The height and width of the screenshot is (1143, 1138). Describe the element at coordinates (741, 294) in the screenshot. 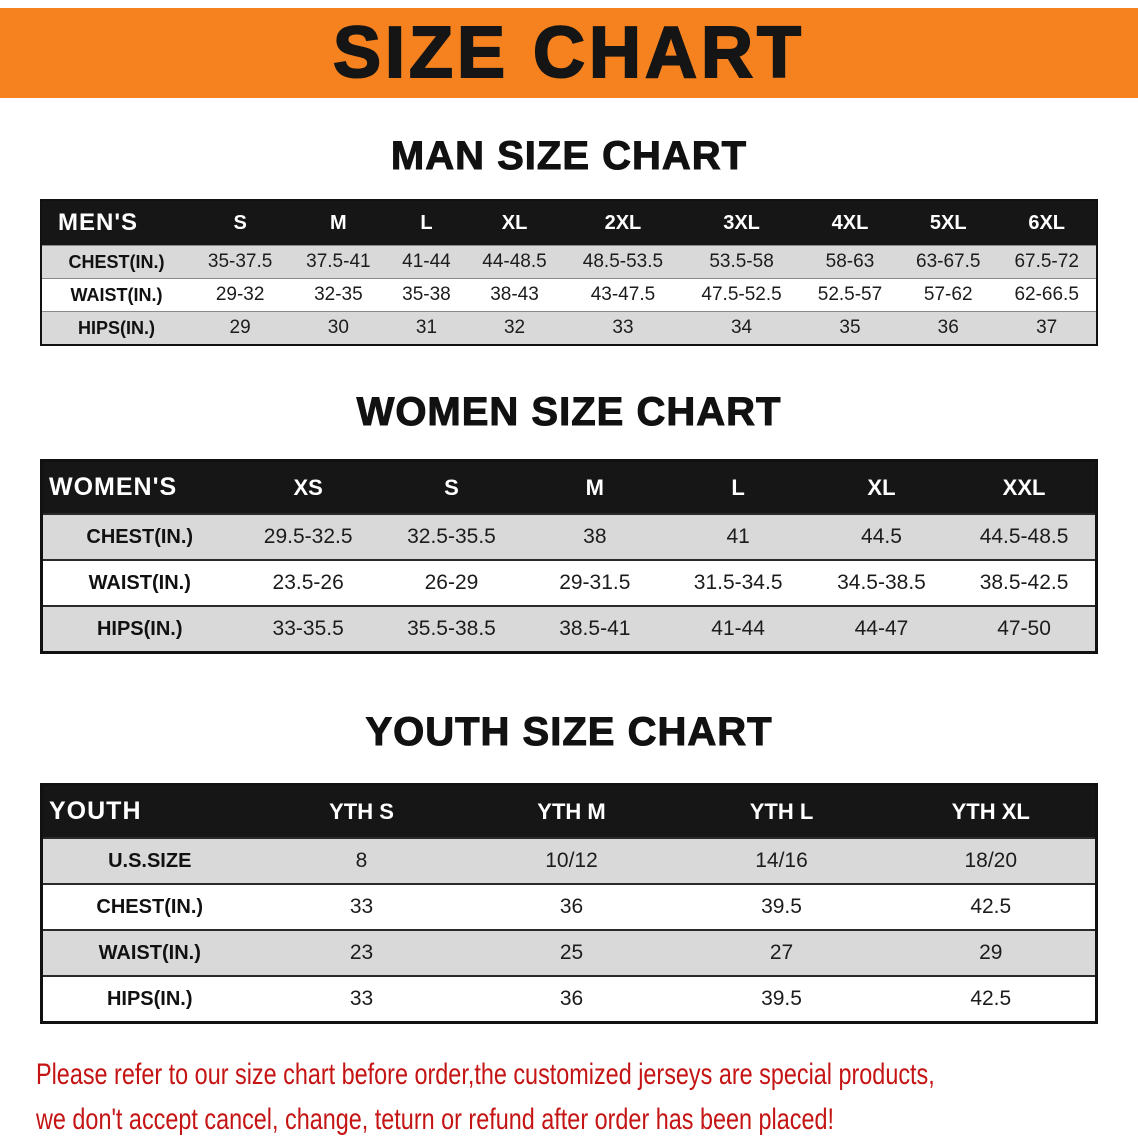

I see `measurement-value-cell: 47.5-52.5` at that location.